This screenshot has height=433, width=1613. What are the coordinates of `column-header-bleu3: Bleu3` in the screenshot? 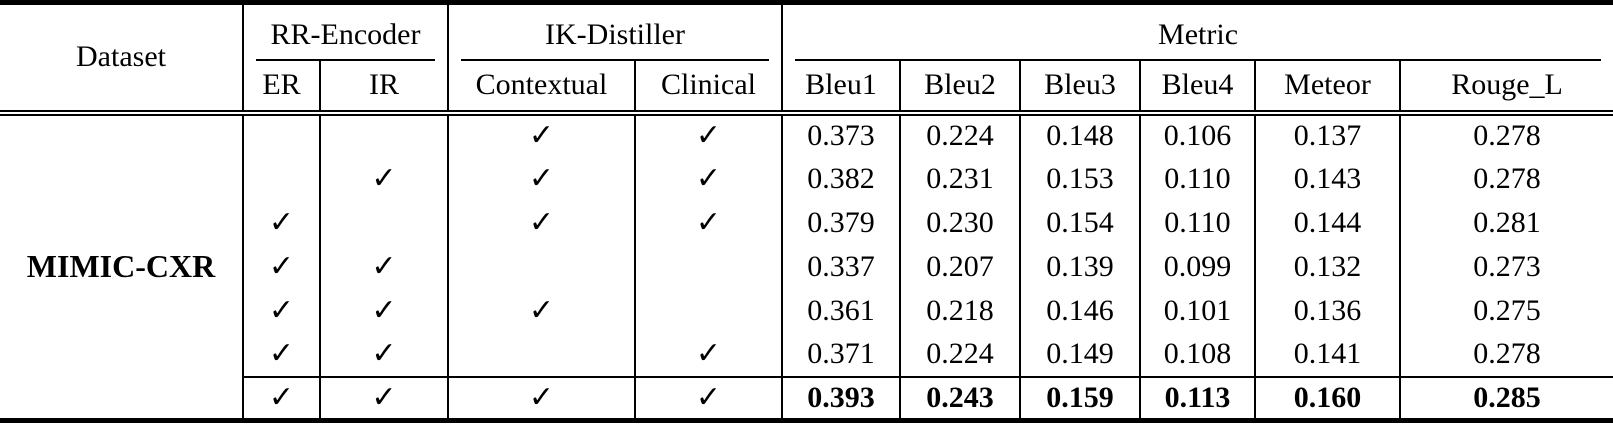 It's located at (1079, 88).